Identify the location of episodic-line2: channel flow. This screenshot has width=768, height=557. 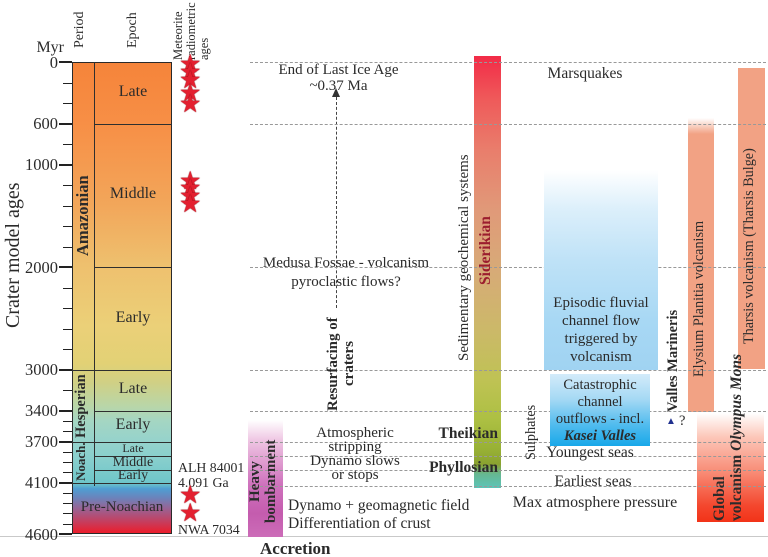
(601, 321).